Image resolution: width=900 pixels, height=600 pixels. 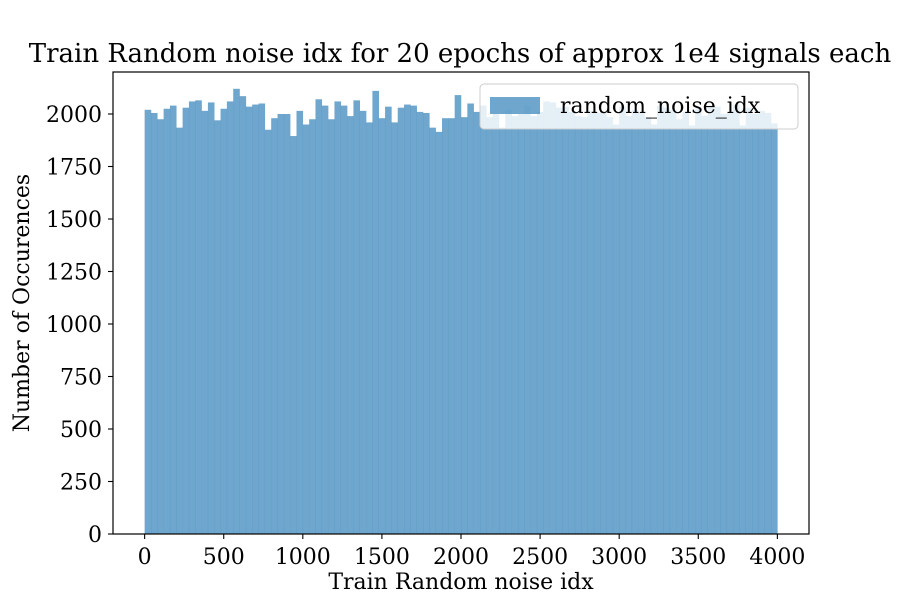 I want to click on x-tick-label: 4000, so click(x=777, y=557).